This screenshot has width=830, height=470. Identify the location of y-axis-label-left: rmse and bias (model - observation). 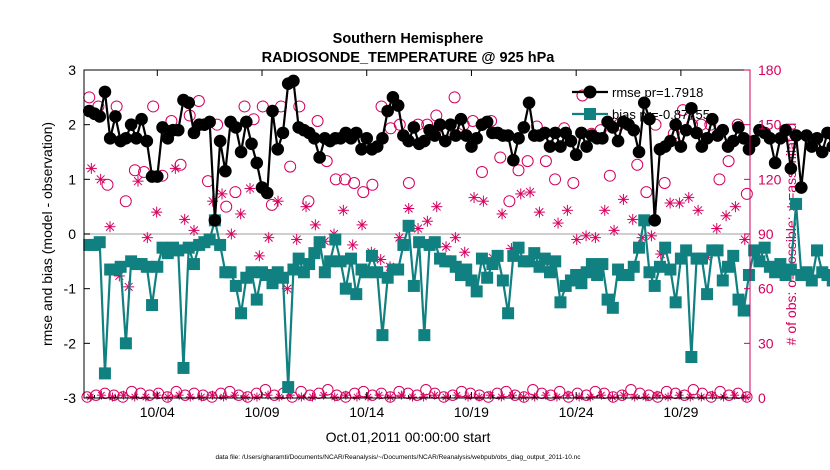
(47, 234).